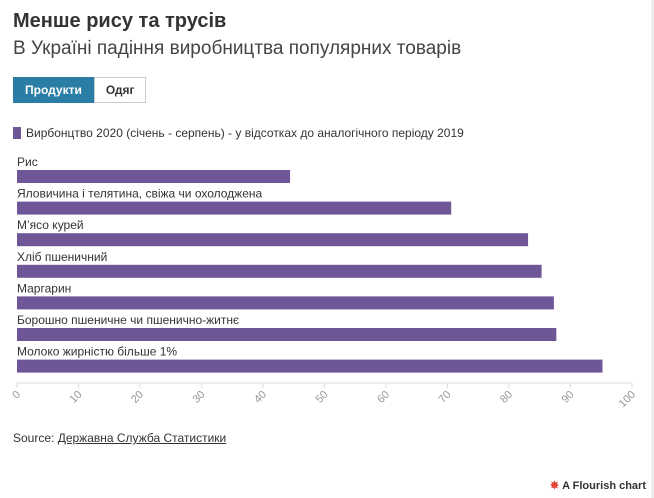 The image size is (654, 498). I want to click on scrollbar, so click(652, 249).